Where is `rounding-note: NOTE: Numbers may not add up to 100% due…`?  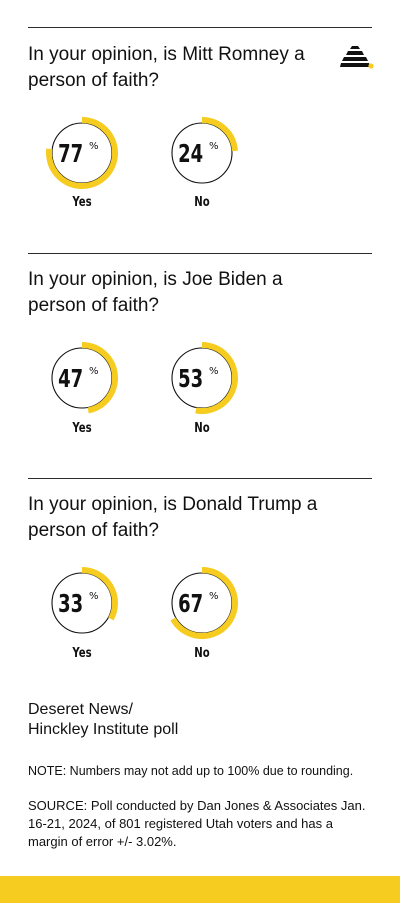 rounding-note: NOTE: Numbers may not add up to 100% due… is located at coordinates (191, 771).